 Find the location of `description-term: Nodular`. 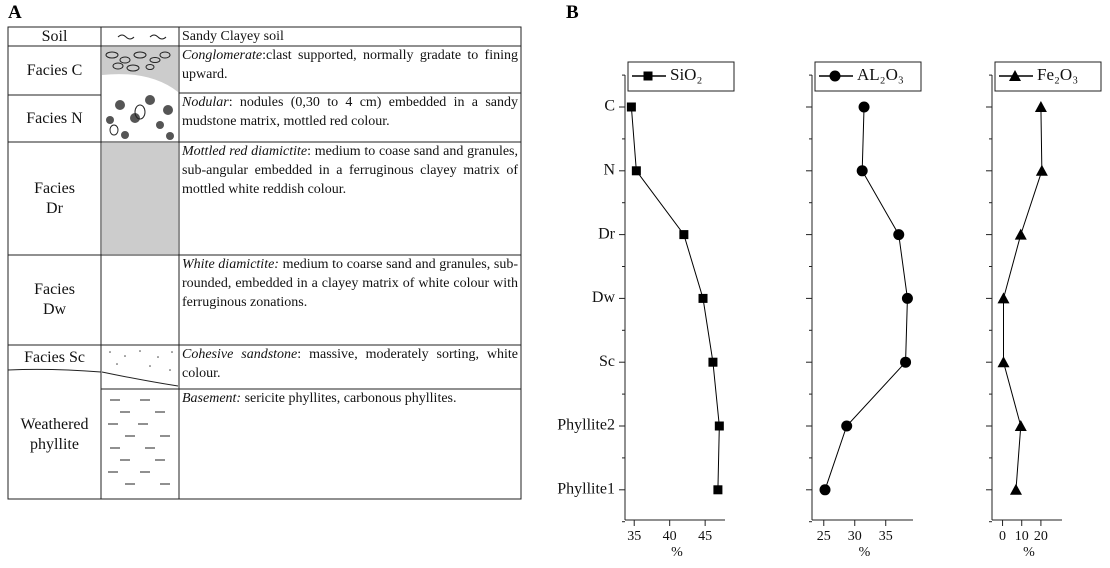

description-term: Nodular is located at coordinates (205, 102).